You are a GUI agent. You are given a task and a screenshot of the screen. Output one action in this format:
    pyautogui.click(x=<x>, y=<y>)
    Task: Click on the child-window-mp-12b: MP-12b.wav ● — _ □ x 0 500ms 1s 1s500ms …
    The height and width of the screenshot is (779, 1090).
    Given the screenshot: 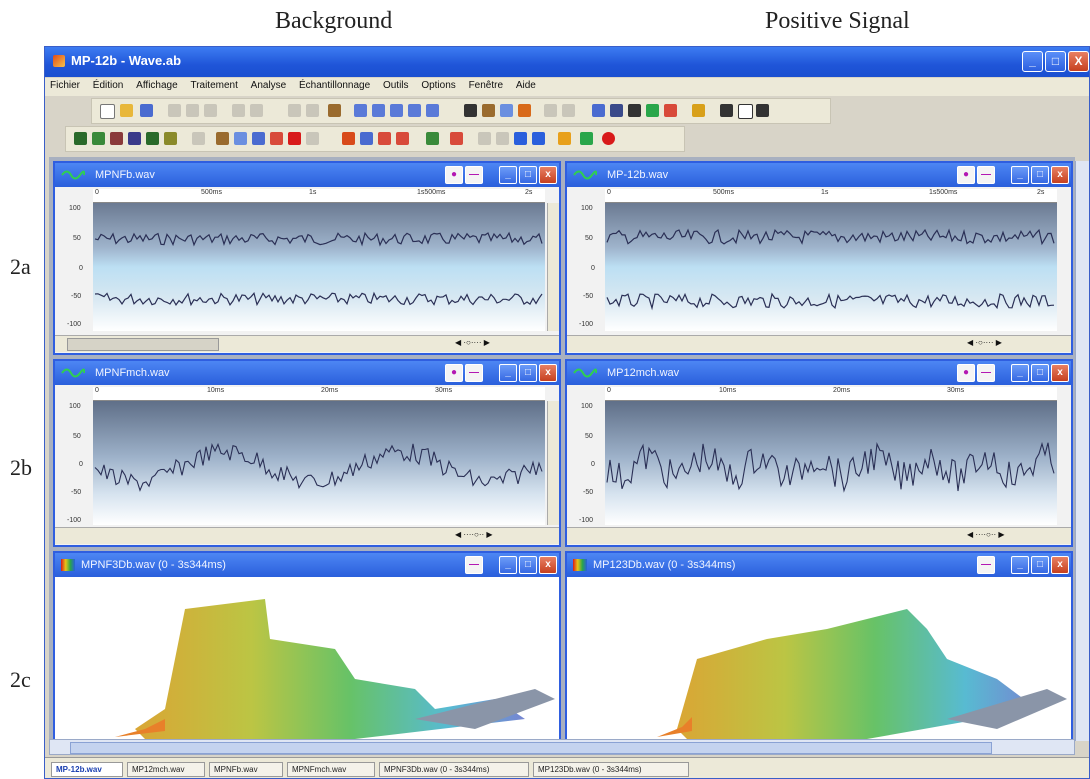 What is the action you would take?
    pyautogui.click(x=819, y=258)
    